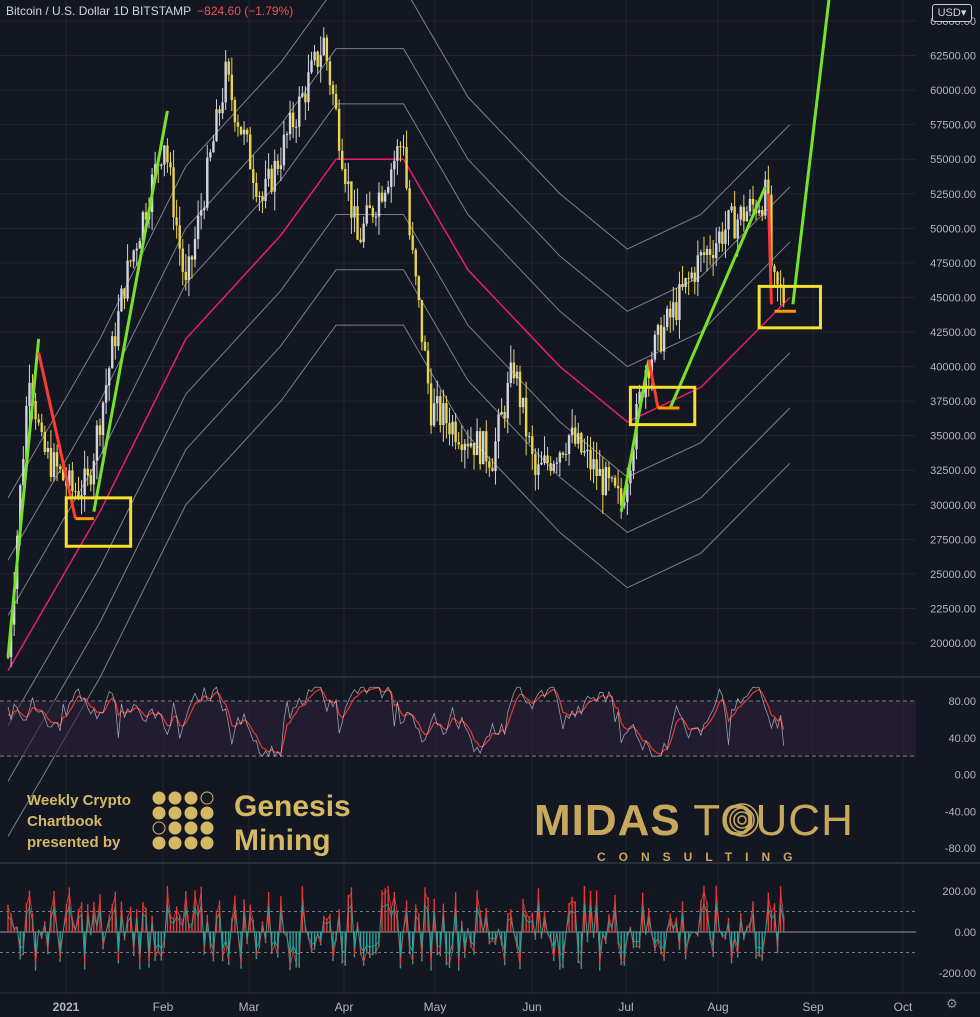 The image size is (980, 1017). Describe the element at coordinates (789, 307) in the screenshot. I see `highlight-box` at that location.